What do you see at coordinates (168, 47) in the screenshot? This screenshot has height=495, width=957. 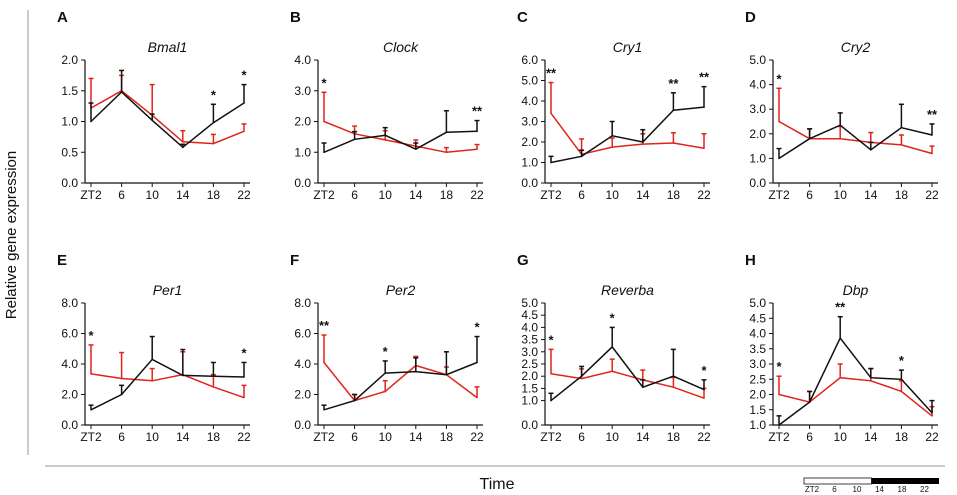 I see `panel-title: Bmal1` at bounding box center [168, 47].